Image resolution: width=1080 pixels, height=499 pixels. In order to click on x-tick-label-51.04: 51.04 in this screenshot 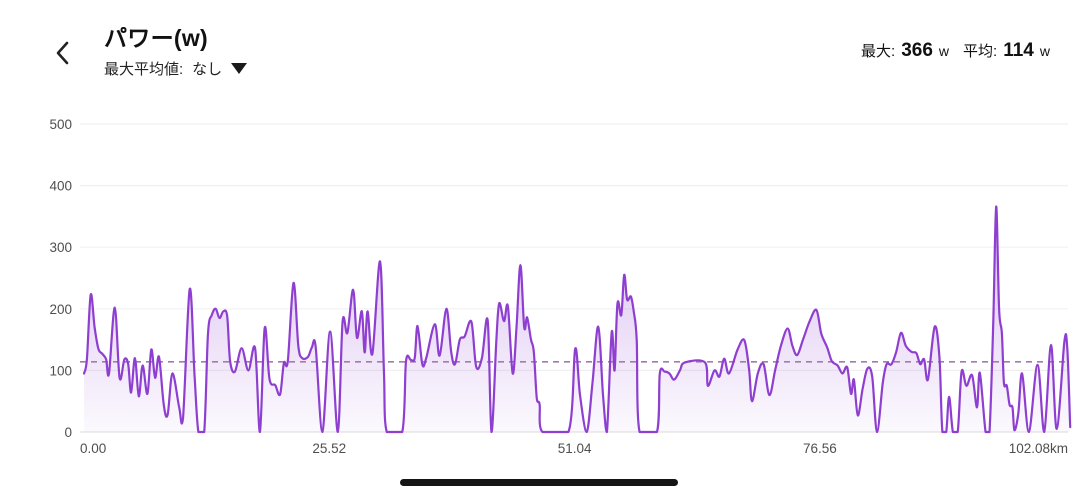, I will do `click(575, 448)`.